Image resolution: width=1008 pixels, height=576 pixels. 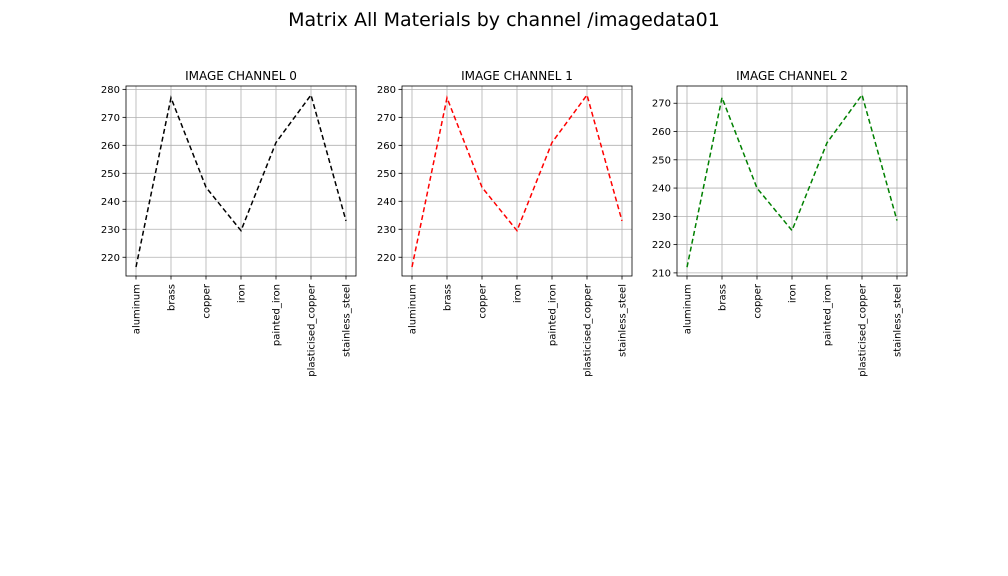 I want to click on chart-title: IMAGE CHANNEL 2, so click(x=792, y=76).